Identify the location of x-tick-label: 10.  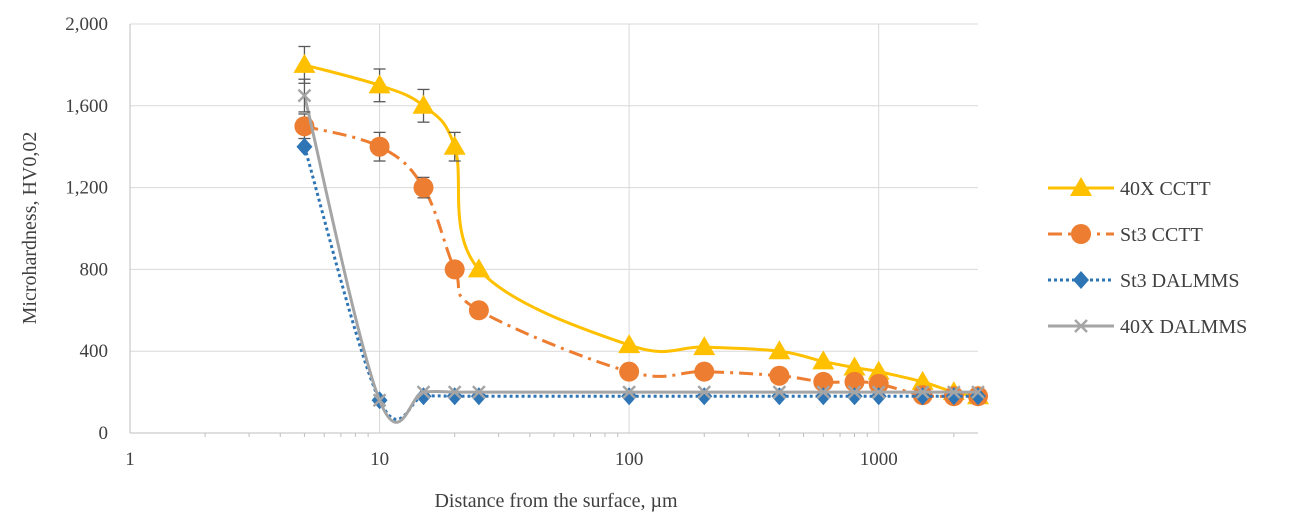
(379, 459).